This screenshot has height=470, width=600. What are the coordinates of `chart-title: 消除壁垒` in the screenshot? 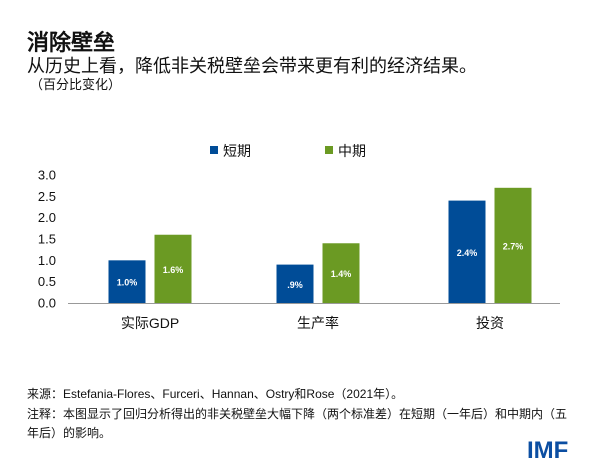 It's located at (71, 42).